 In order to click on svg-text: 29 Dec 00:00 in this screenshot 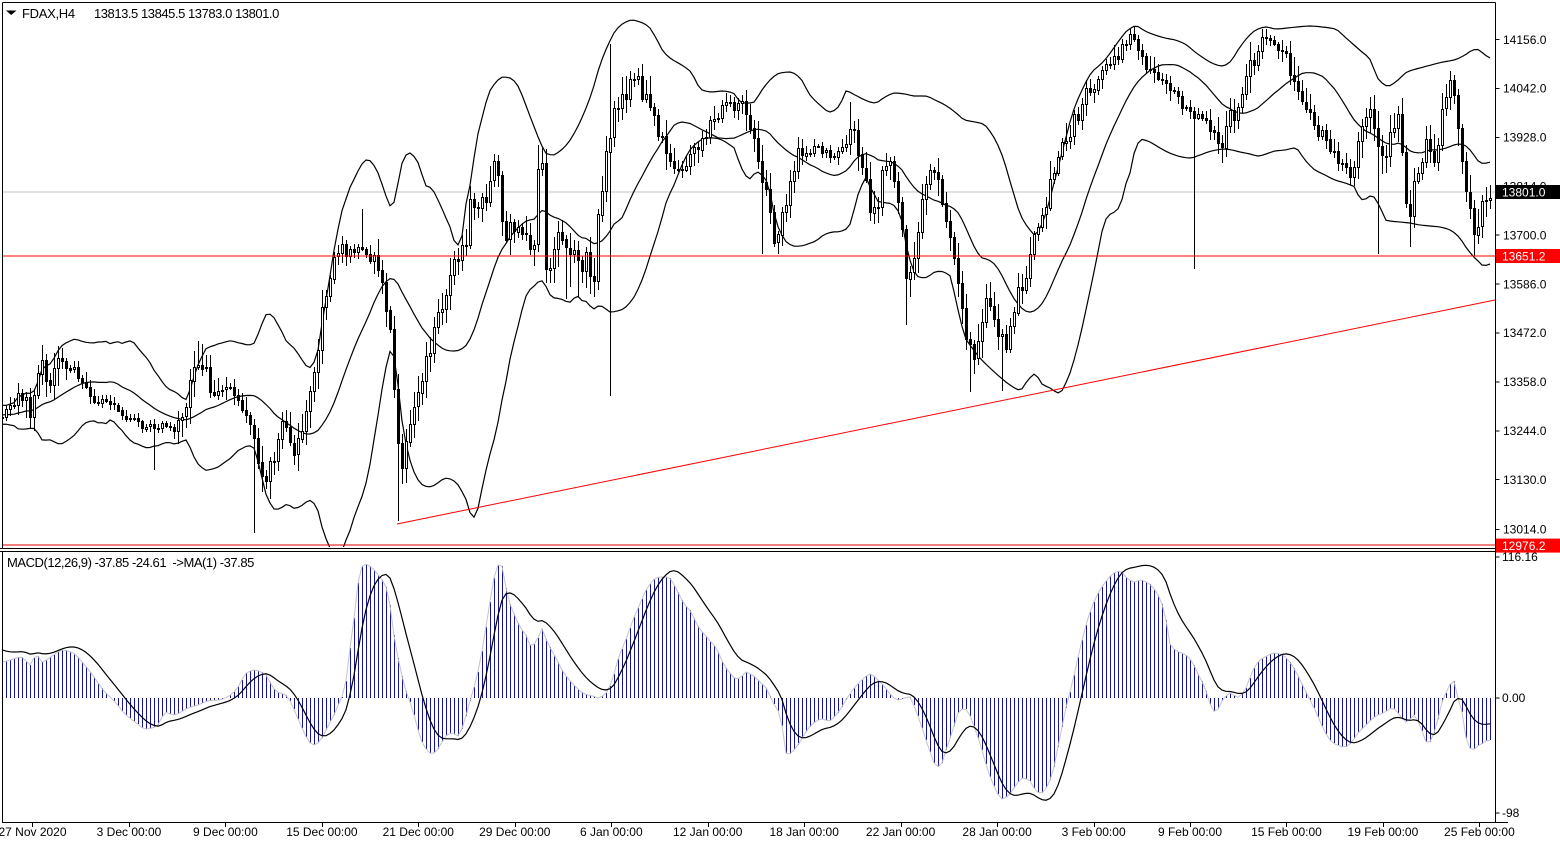, I will do `click(515, 832)`.